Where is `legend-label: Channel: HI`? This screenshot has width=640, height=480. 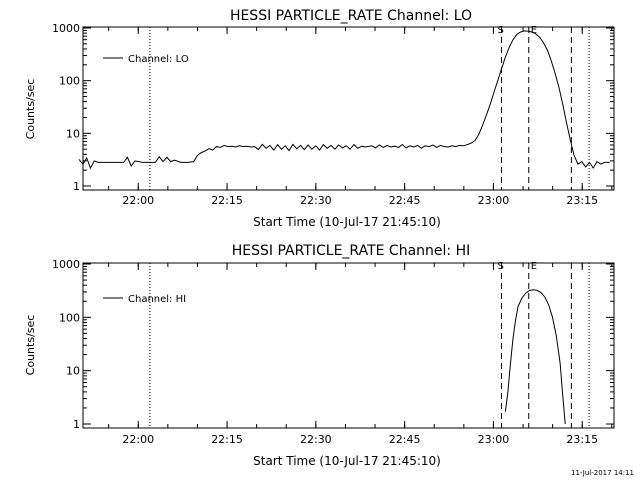 legend-label: Channel: HI is located at coordinates (157, 299).